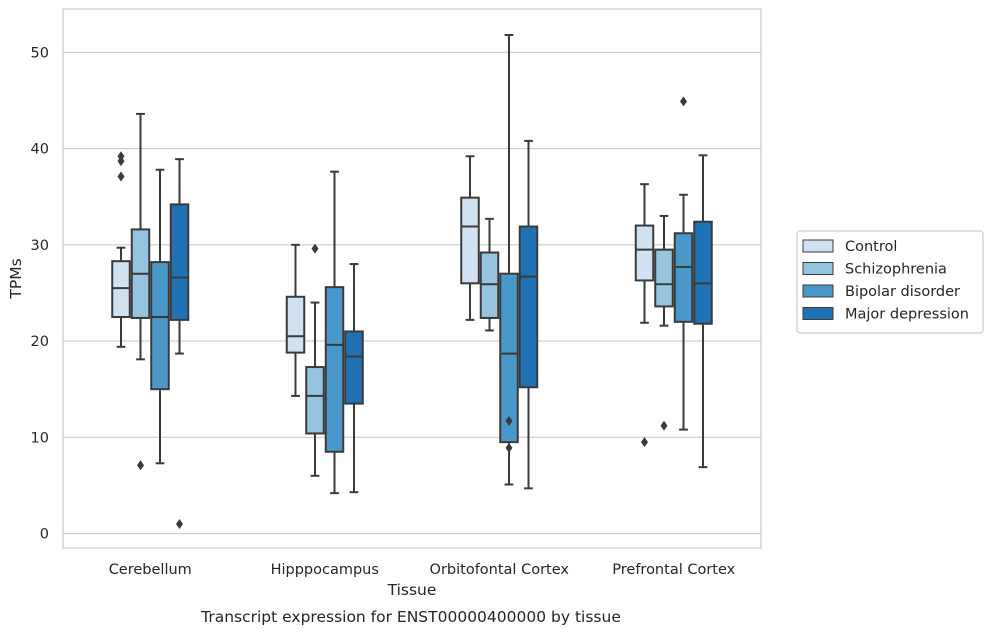  What do you see at coordinates (40, 246) in the screenshot?
I see `y-tick-label: 30` at bounding box center [40, 246].